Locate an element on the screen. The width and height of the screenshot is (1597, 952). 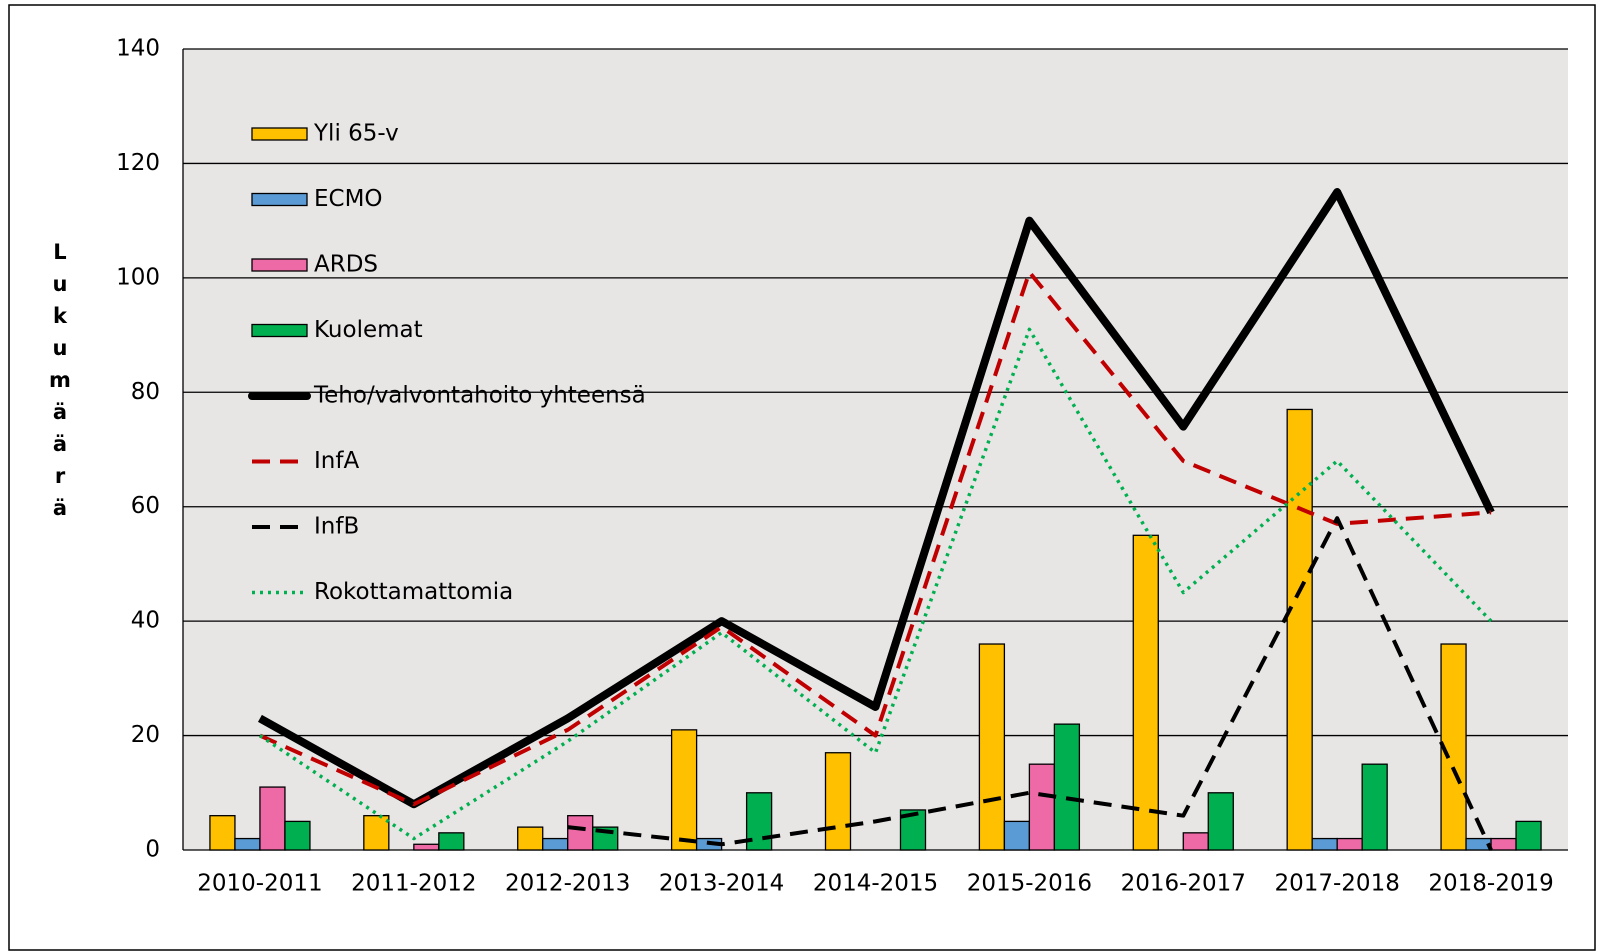
y-tick-label: 120 is located at coordinates (138, 163).